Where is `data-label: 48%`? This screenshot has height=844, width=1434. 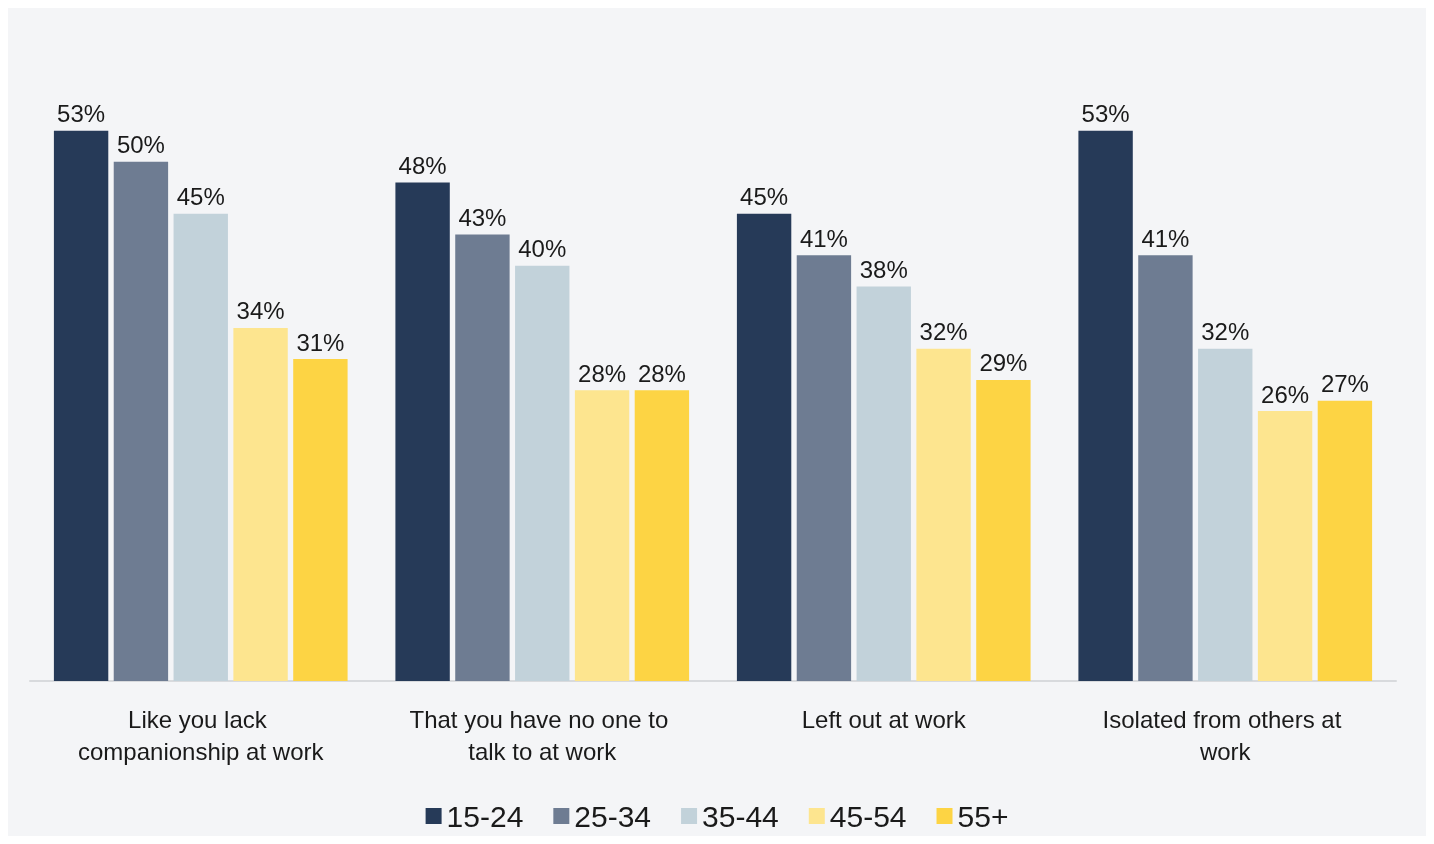
data-label: 48% is located at coordinates (422, 166).